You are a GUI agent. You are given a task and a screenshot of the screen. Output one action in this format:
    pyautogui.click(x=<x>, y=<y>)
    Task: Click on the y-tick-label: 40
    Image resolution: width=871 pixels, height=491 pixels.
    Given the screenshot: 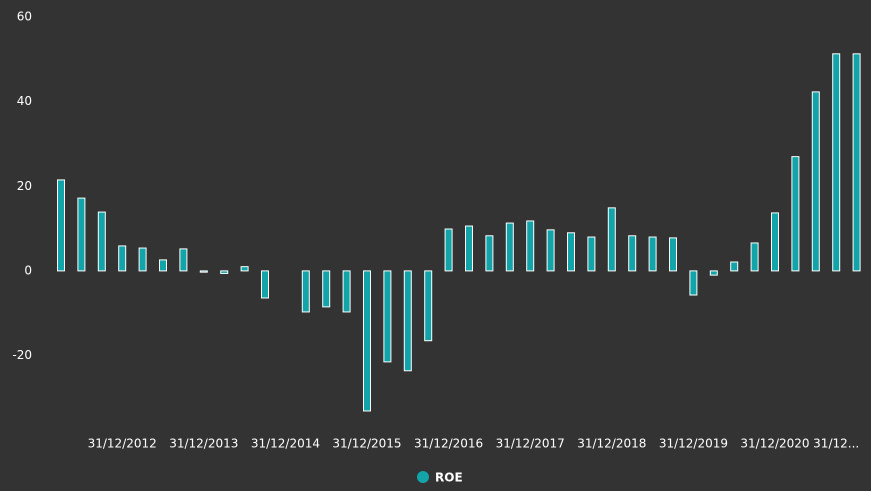 What is the action you would take?
    pyautogui.click(x=24, y=101)
    